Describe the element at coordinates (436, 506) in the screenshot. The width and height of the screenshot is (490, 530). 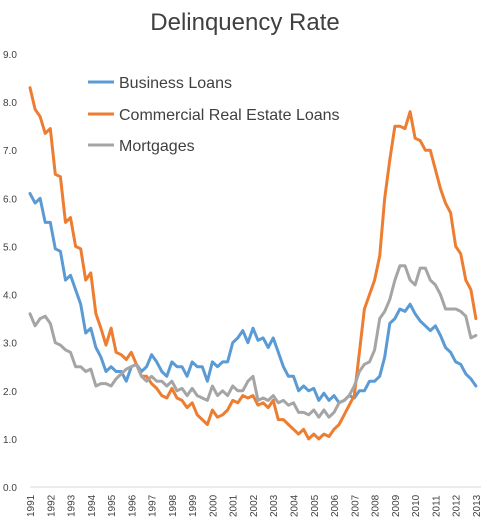
I see `x-tick-label: 2011` at that location.